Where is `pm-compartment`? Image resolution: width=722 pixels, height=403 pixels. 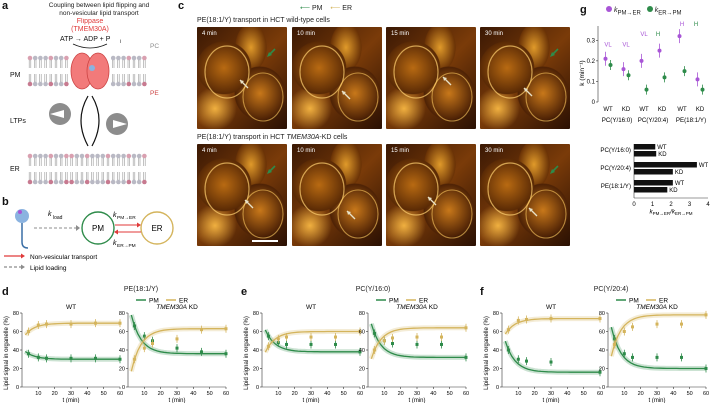
pm-compartment is located at coordinates (98, 228).